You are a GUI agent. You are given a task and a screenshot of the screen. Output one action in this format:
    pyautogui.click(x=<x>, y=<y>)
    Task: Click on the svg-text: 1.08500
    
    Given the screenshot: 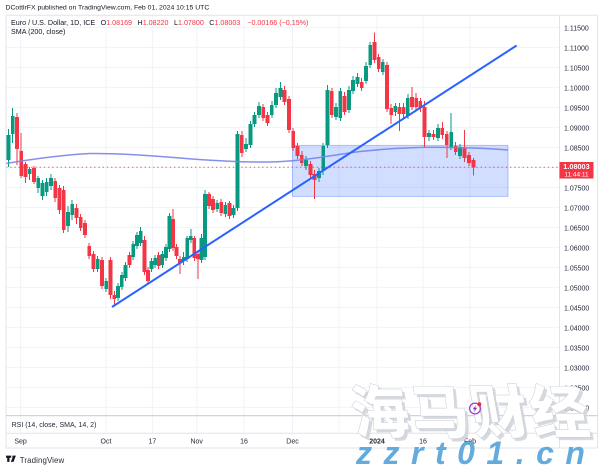 What is the action you would take?
    pyautogui.click(x=576, y=148)
    